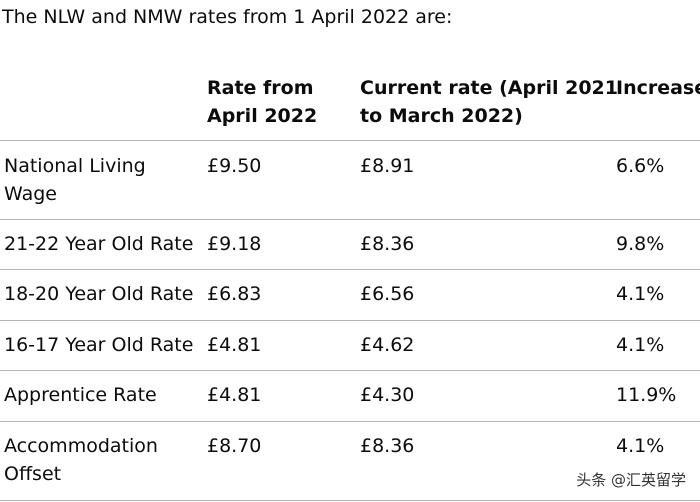 The height and width of the screenshot is (502, 700). Describe the element at coordinates (350, 346) in the screenshot. I see `table-row: 16-17 Year Old Rate £4.81 £4.62 4.1%` at that location.